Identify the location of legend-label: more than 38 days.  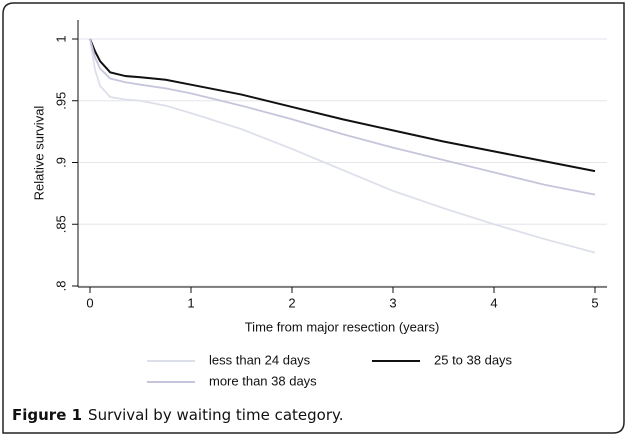
(263, 380).